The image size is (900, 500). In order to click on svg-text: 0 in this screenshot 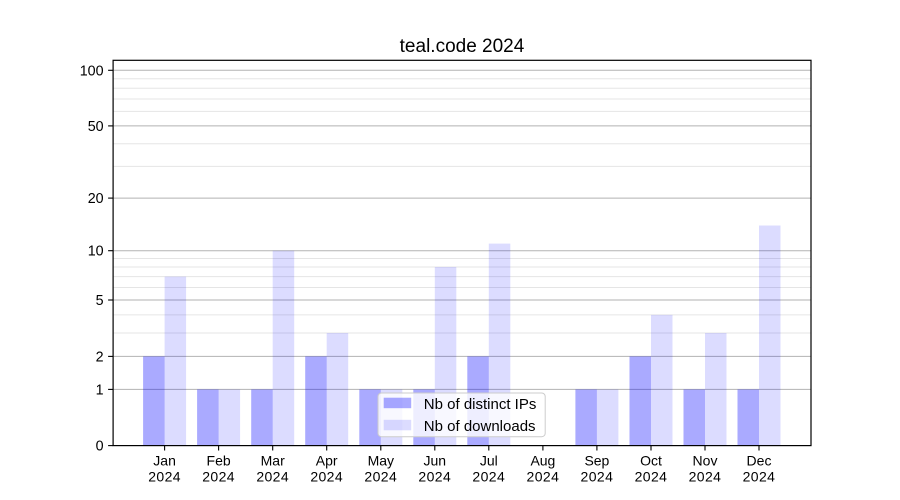, I will do `click(100, 447)`.